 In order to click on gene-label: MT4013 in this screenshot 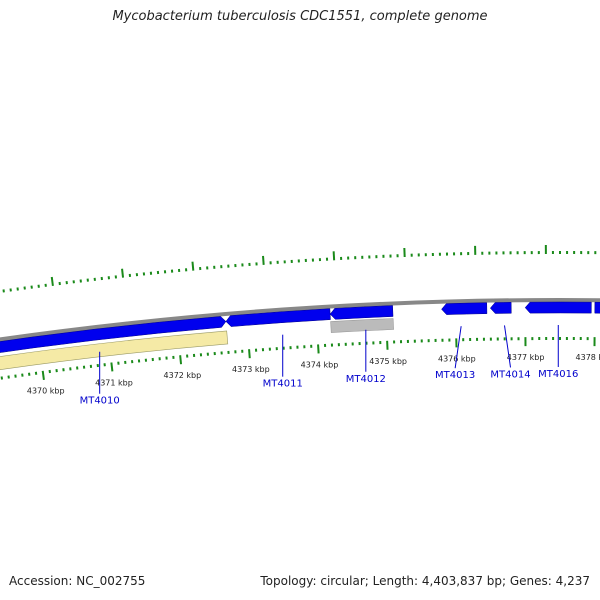, I will do `click(455, 375)`.